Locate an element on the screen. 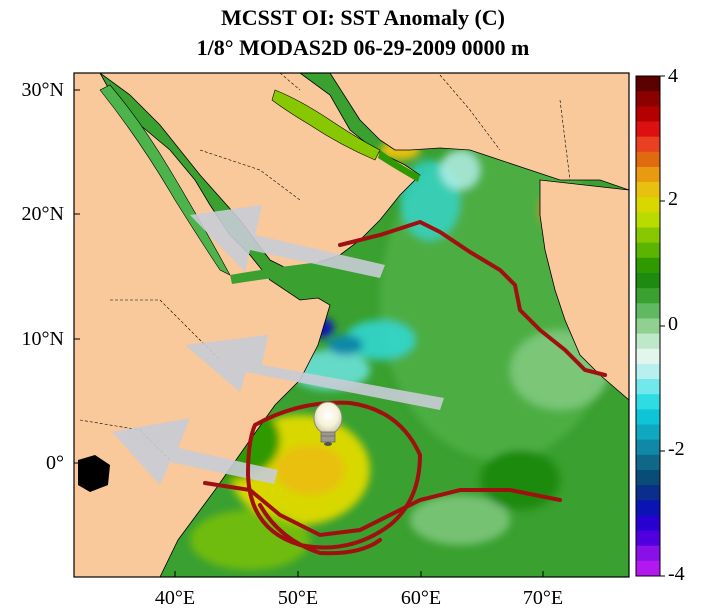 The image size is (726, 616). current-loop-lower is located at coordinates (320, 529).